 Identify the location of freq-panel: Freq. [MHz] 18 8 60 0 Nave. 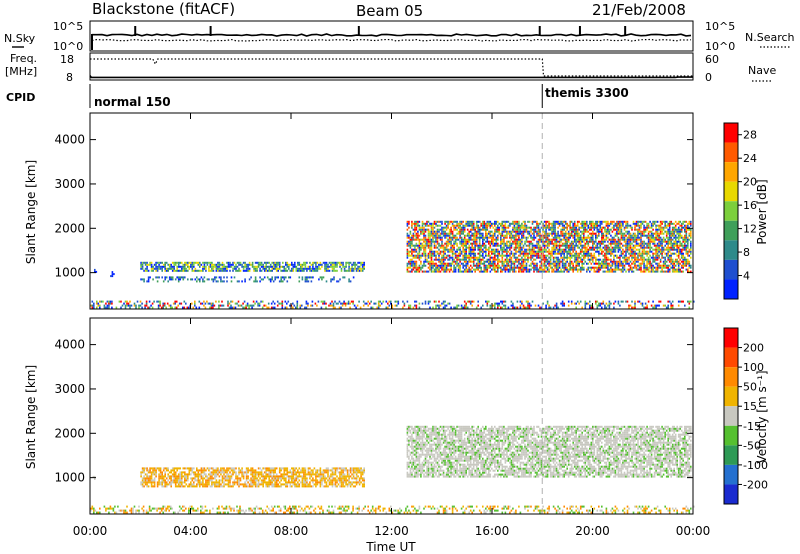
(390, 68).